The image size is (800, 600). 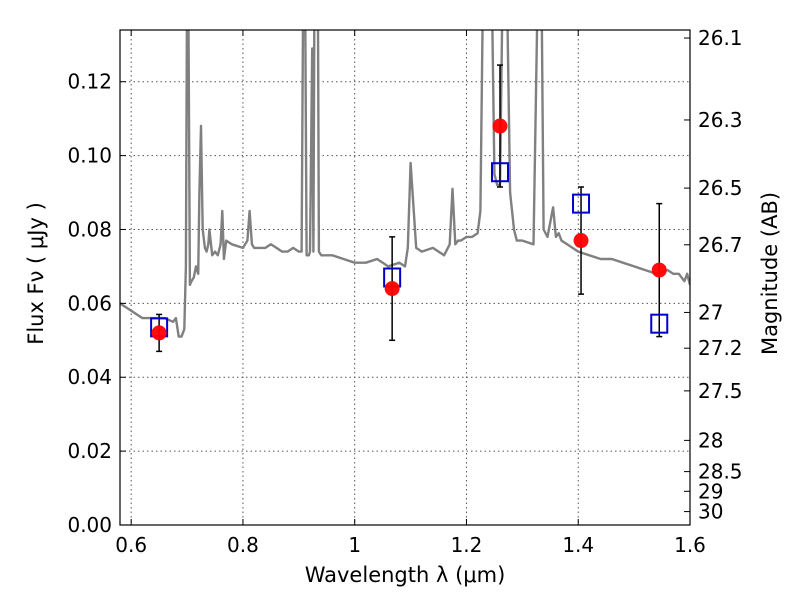 I want to click on x-axis-title: Wavelength λ (μm), so click(x=405, y=575).